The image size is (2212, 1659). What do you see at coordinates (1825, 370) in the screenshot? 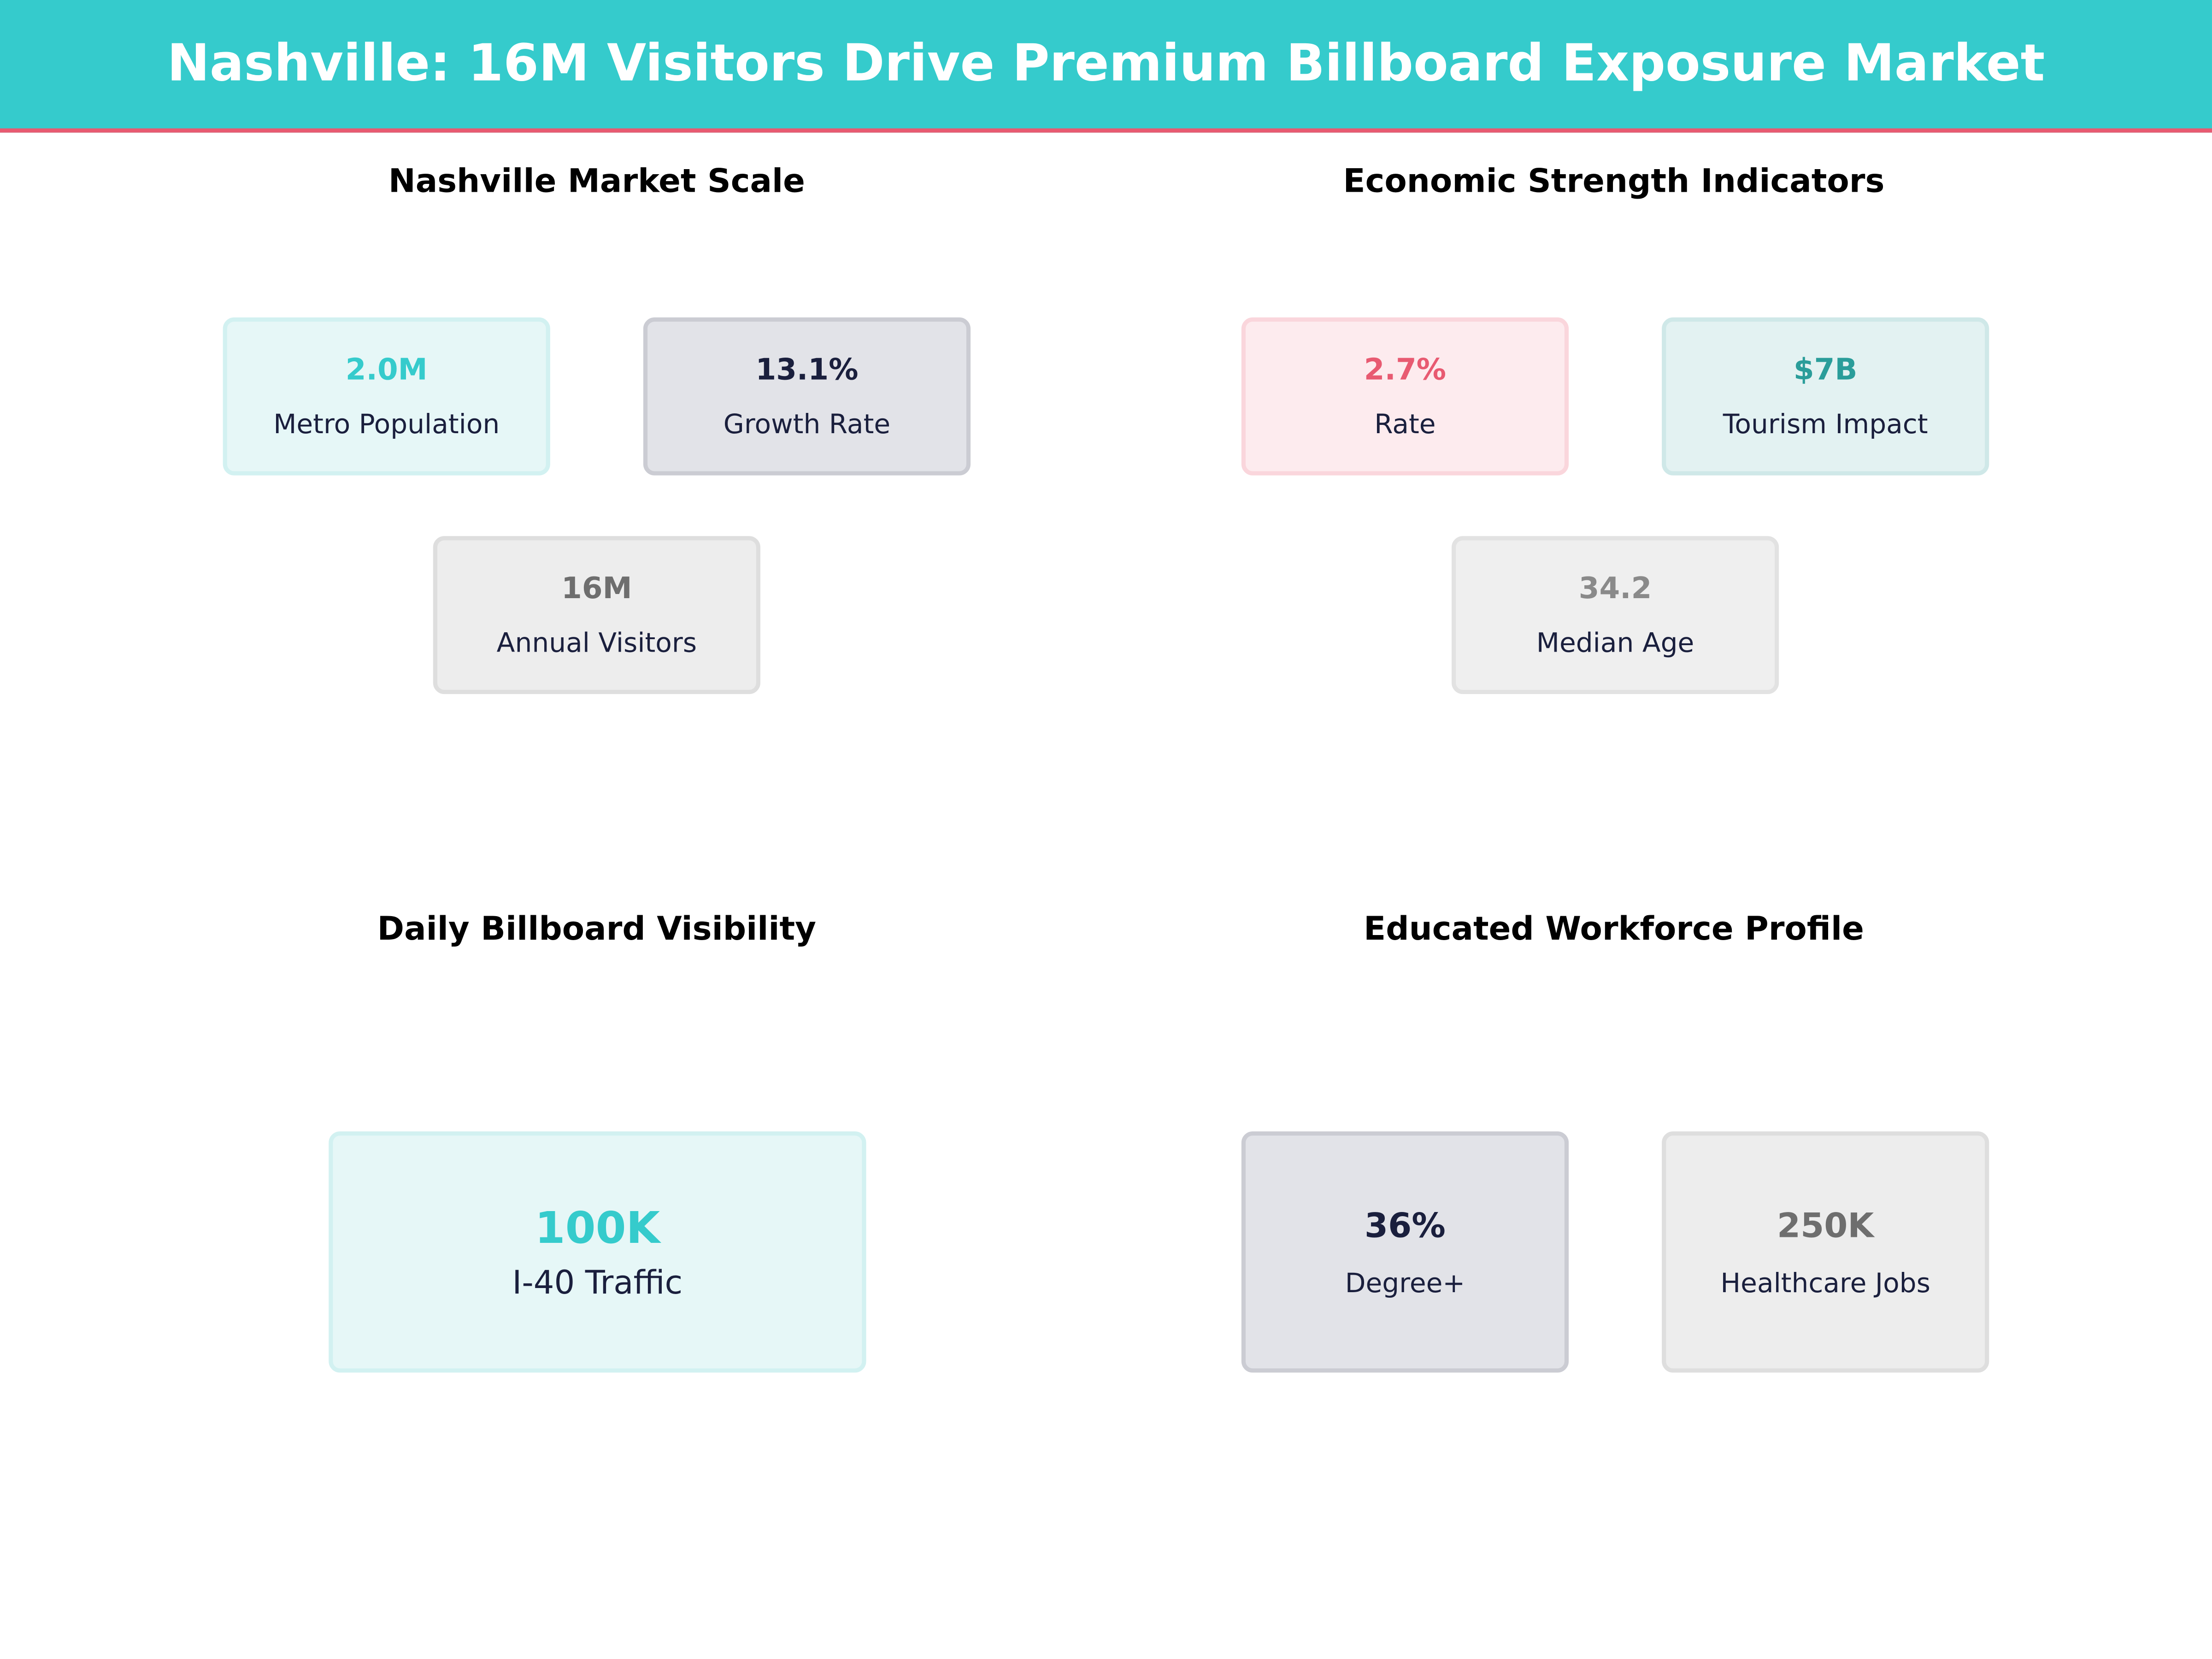
I see `metric-value: $7B` at bounding box center [1825, 370].